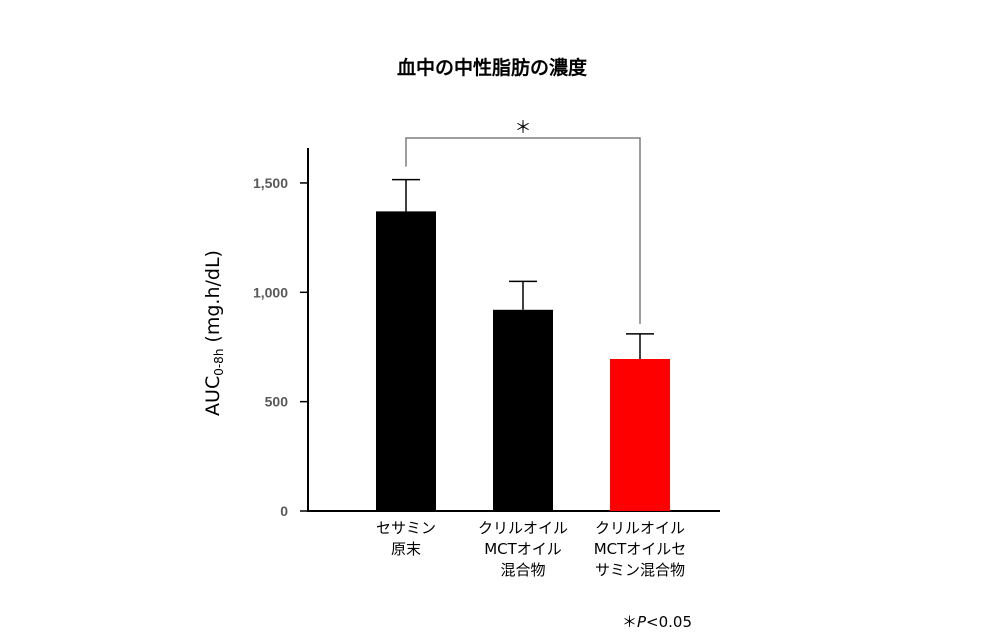 The width and height of the screenshot is (994, 642). Describe the element at coordinates (284, 511) in the screenshot. I see `y-tick-label-0: 0` at that location.